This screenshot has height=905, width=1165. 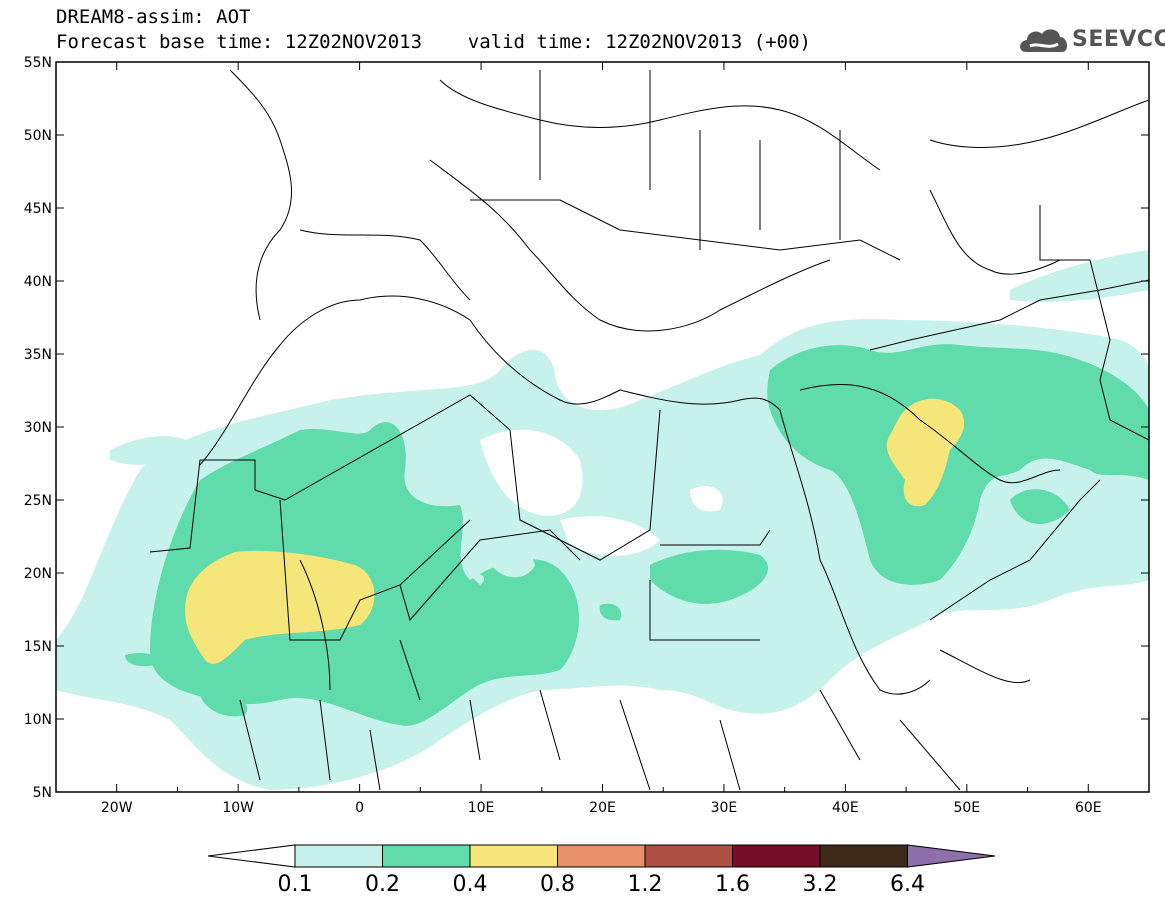 I want to click on lat-tick-label: 45N, so click(x=38, y=209).